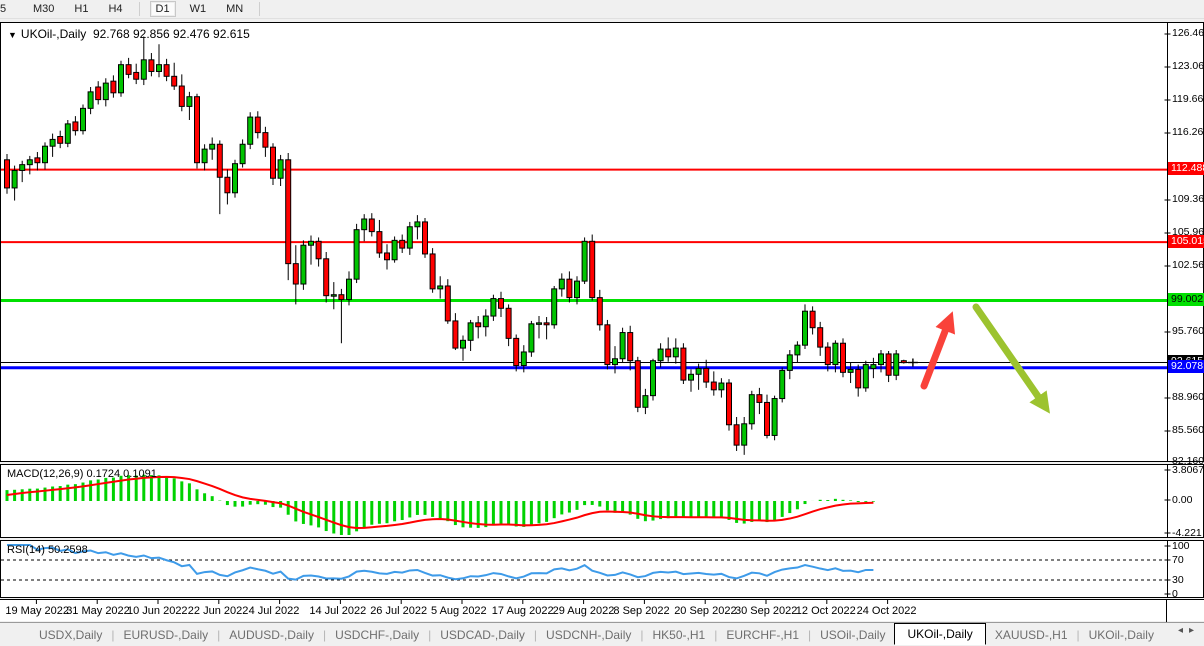 The height and width of the screenshot is (646, 1204). What do you see at coordinates (53, 34) in the screenshot?
I see `chart-symbol-label: UKOil-,Daily` at bounding box center [53, 34].